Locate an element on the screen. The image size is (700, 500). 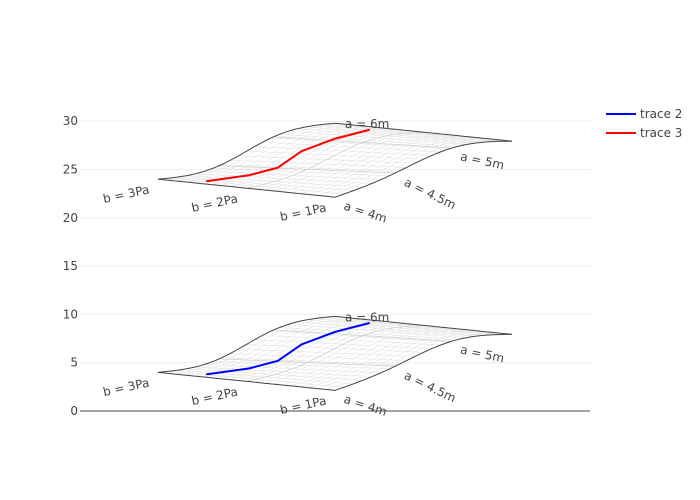
legend: trace 2 trace 3 is located at coordinates (644, 123).